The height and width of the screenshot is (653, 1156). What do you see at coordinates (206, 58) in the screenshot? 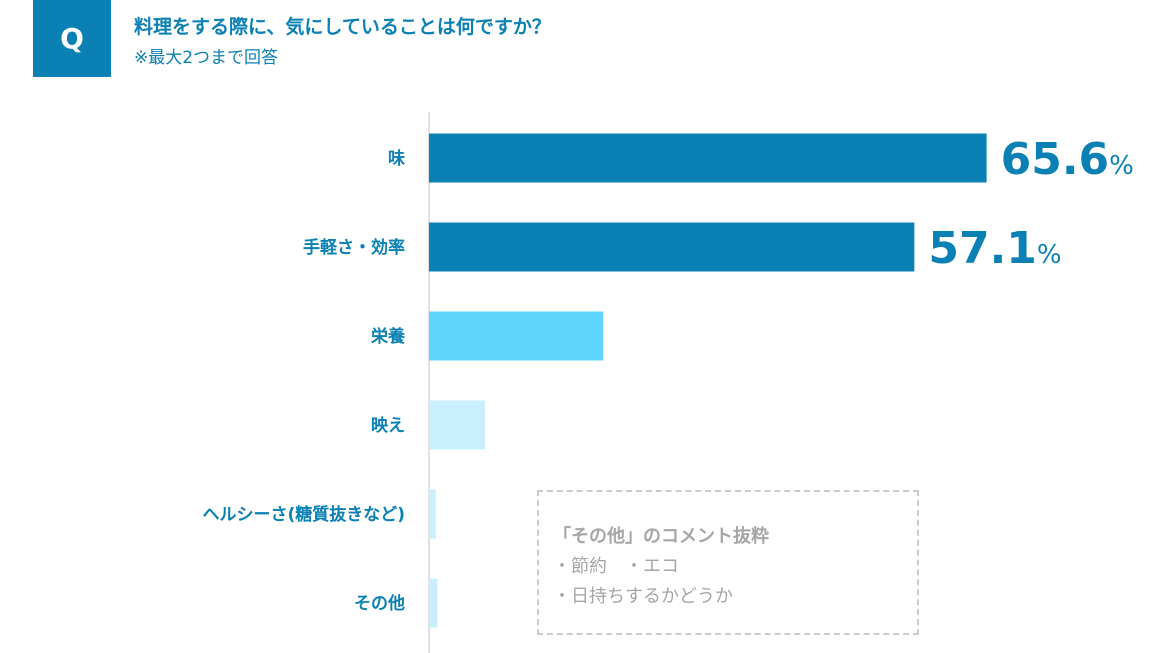
I see `question-note: ※最大2つまで回答` at bounding box center [206, 58].